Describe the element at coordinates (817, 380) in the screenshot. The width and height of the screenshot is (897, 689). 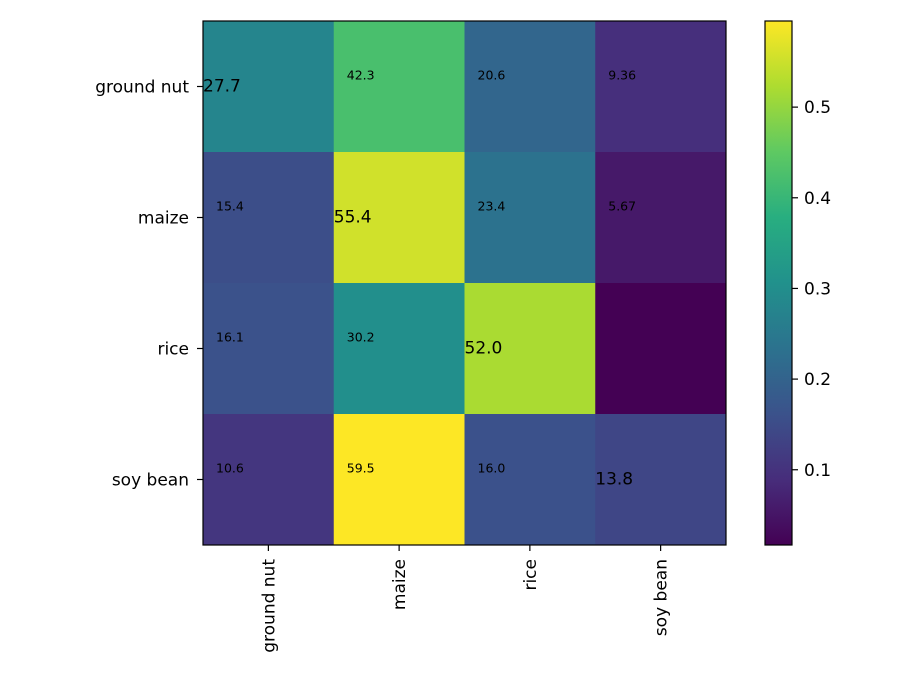
I see `colorbar-tick-label: 0.2` at that location.